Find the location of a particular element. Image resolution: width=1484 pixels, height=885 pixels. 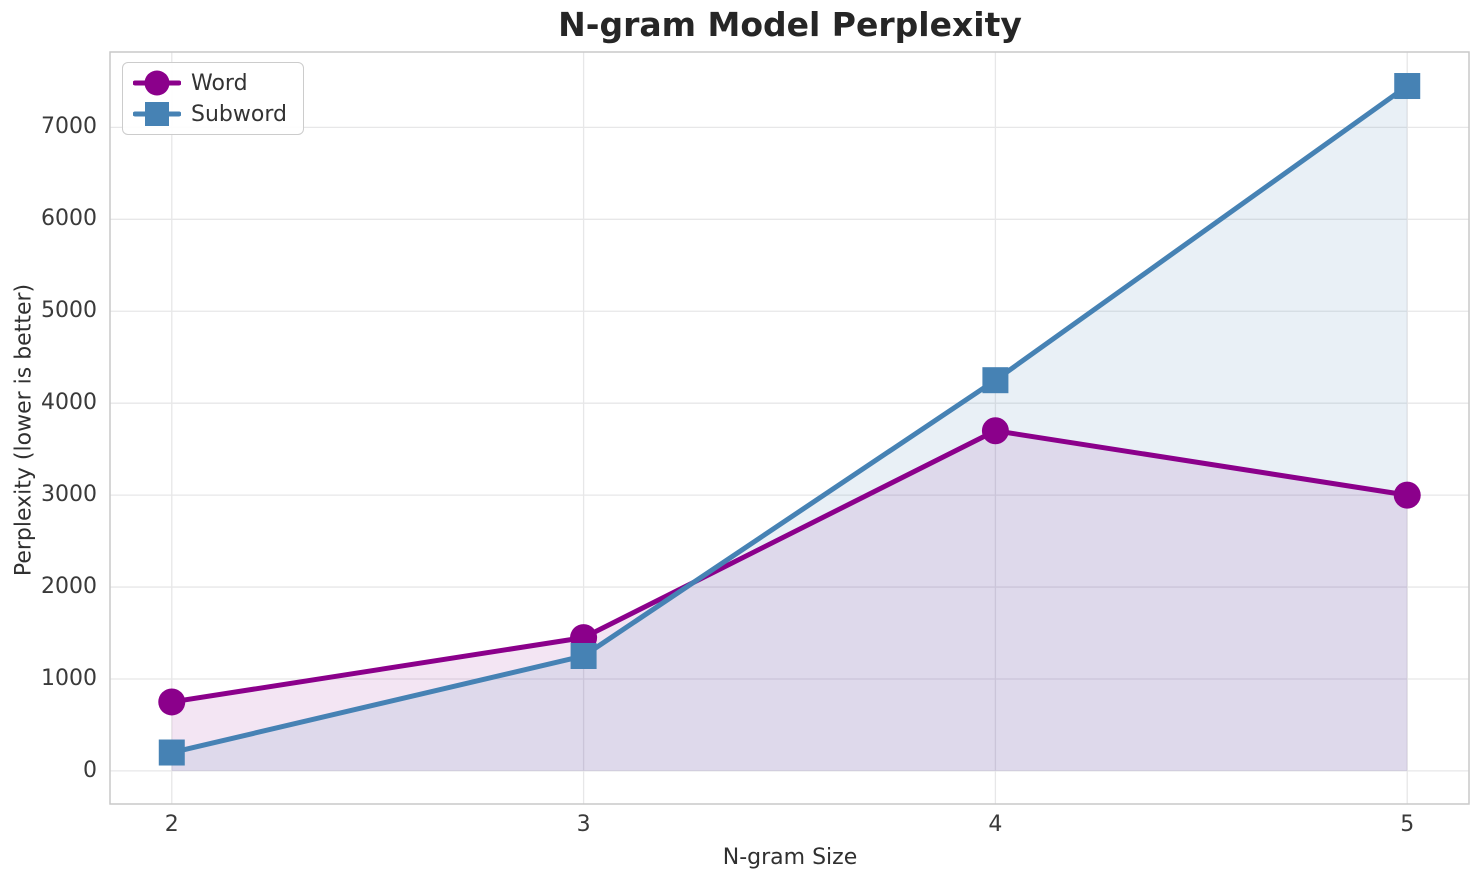

legend-item-word: Word is located at coordinates (210, 83).